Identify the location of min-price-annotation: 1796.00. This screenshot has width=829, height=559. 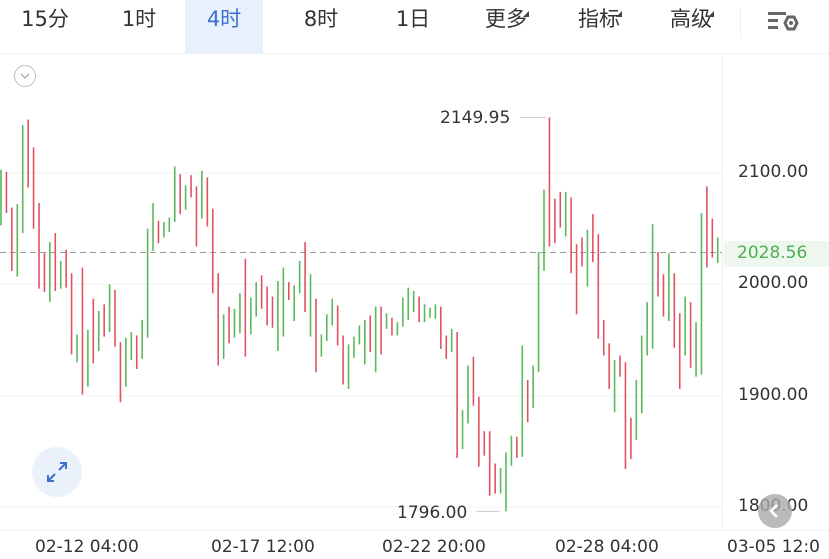
(432, 513).